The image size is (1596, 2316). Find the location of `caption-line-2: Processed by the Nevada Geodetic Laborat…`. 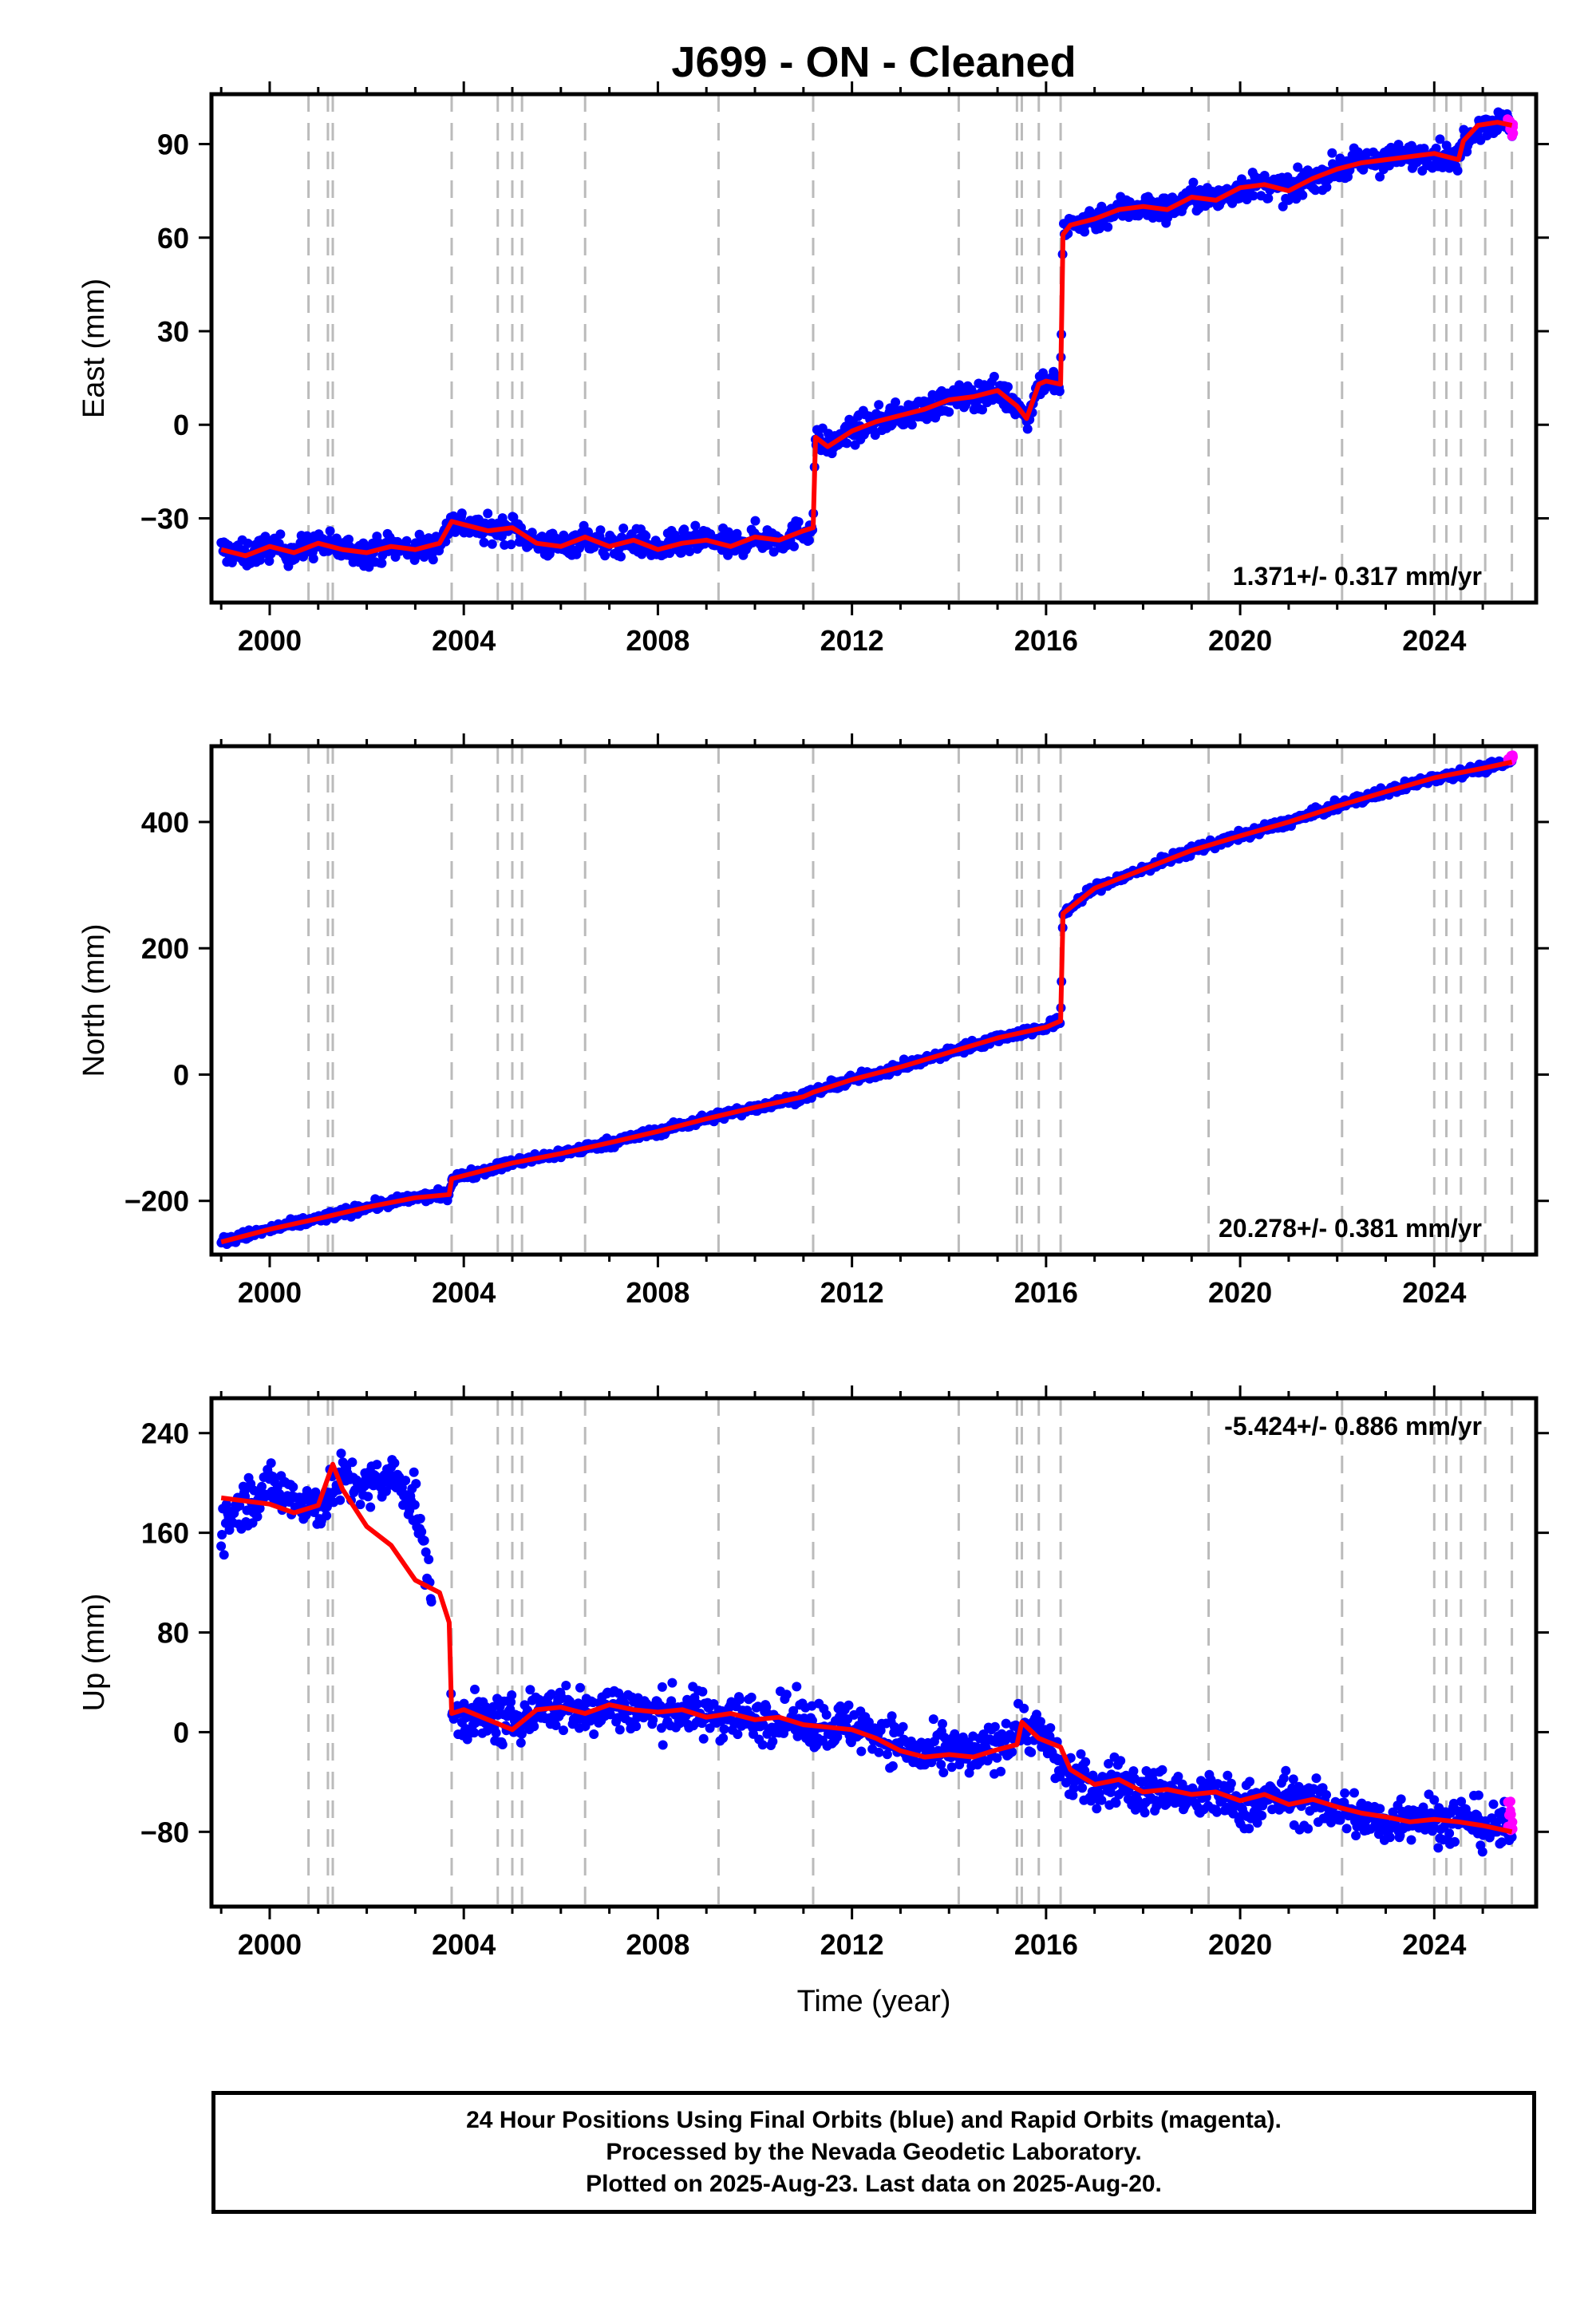

caption-line-2: Processed by the Nevada Geodetic Laborat… is located at coordinates (874, 2152).